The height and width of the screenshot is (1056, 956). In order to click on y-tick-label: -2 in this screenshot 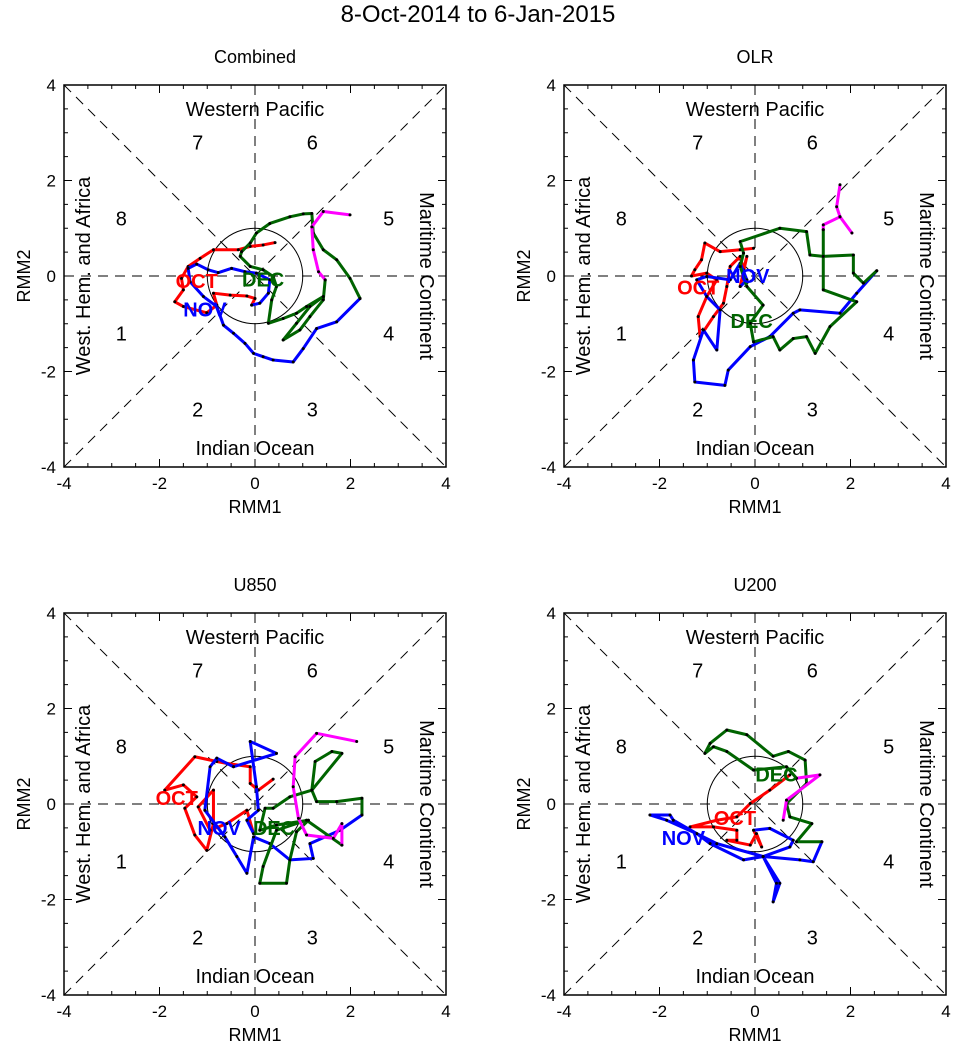, I will do `click(548, 900)`.